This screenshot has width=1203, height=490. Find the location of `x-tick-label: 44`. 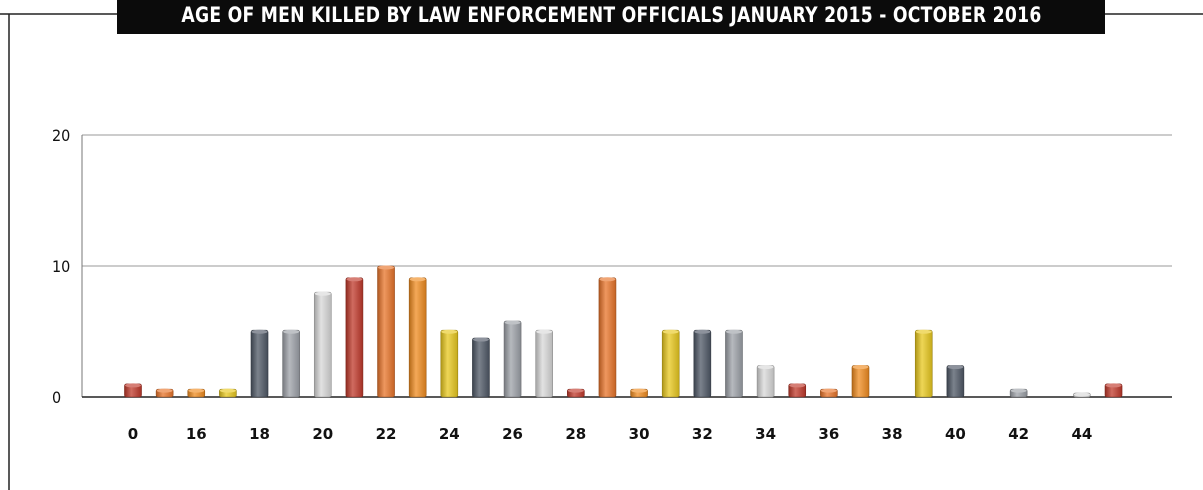

x-tick-label: 44 is located at coordinates (1081, 434).